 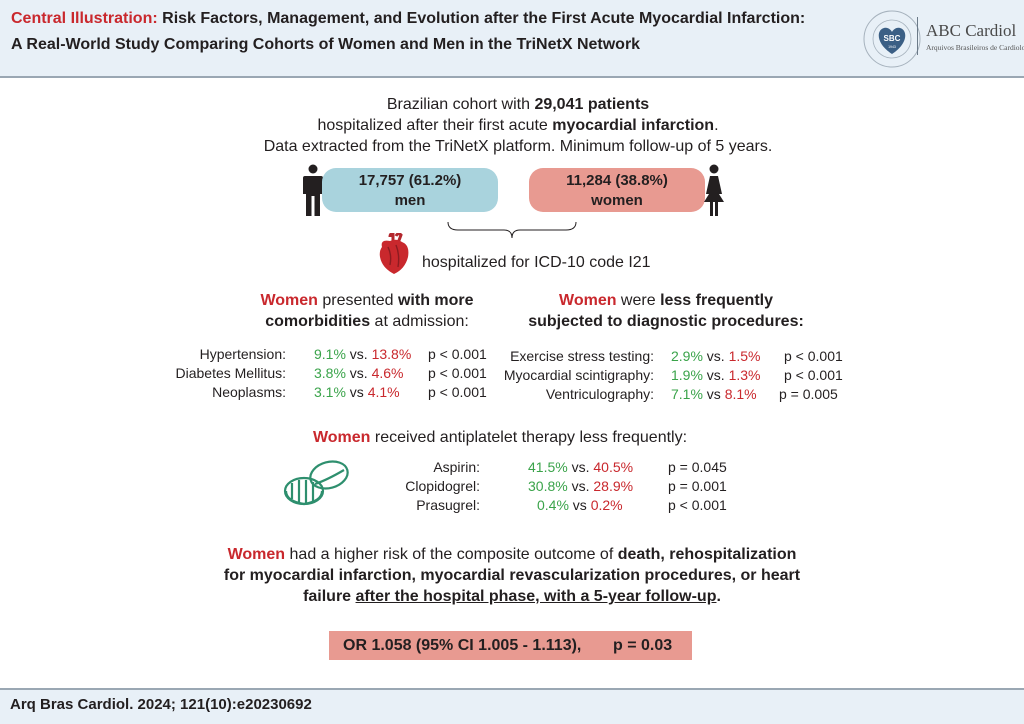 I want to click on row-comparison: 3.1% vs 4.1%, so click(x=357, y=392).